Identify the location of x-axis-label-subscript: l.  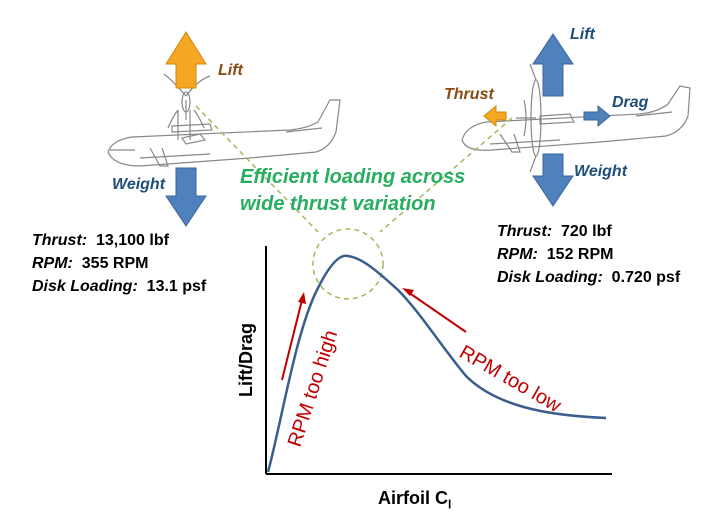
(450, 504).